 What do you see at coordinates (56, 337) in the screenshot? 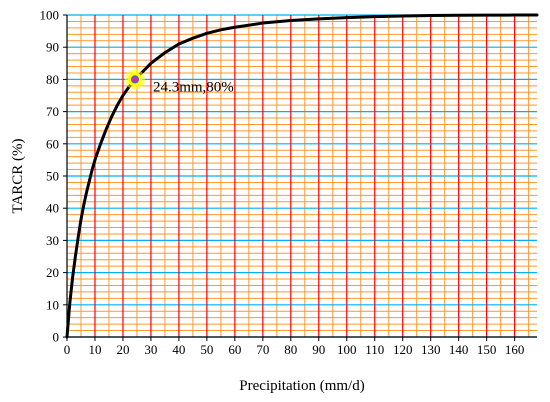
I see `y-tick-label: 0` at bounding box center [56, 337].